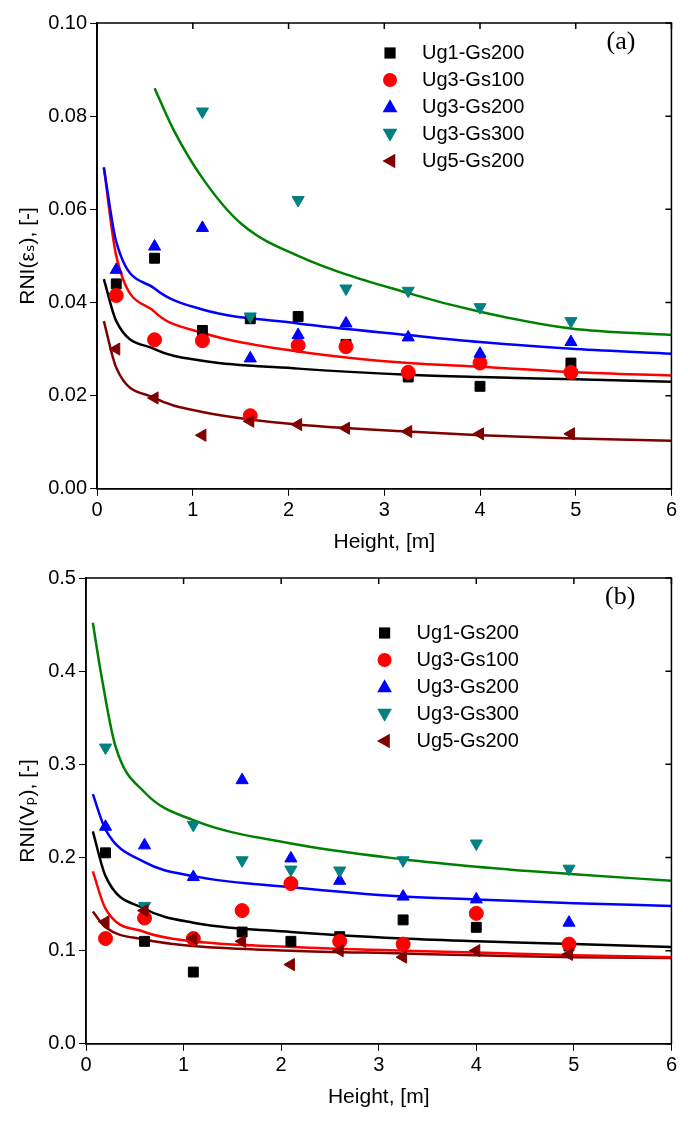 This screenshot has width=688, height=1135. What do you see at coordinates (620, 595) in the screenshot?
I see `annotation: (b)` at bounding box center [620, 595].